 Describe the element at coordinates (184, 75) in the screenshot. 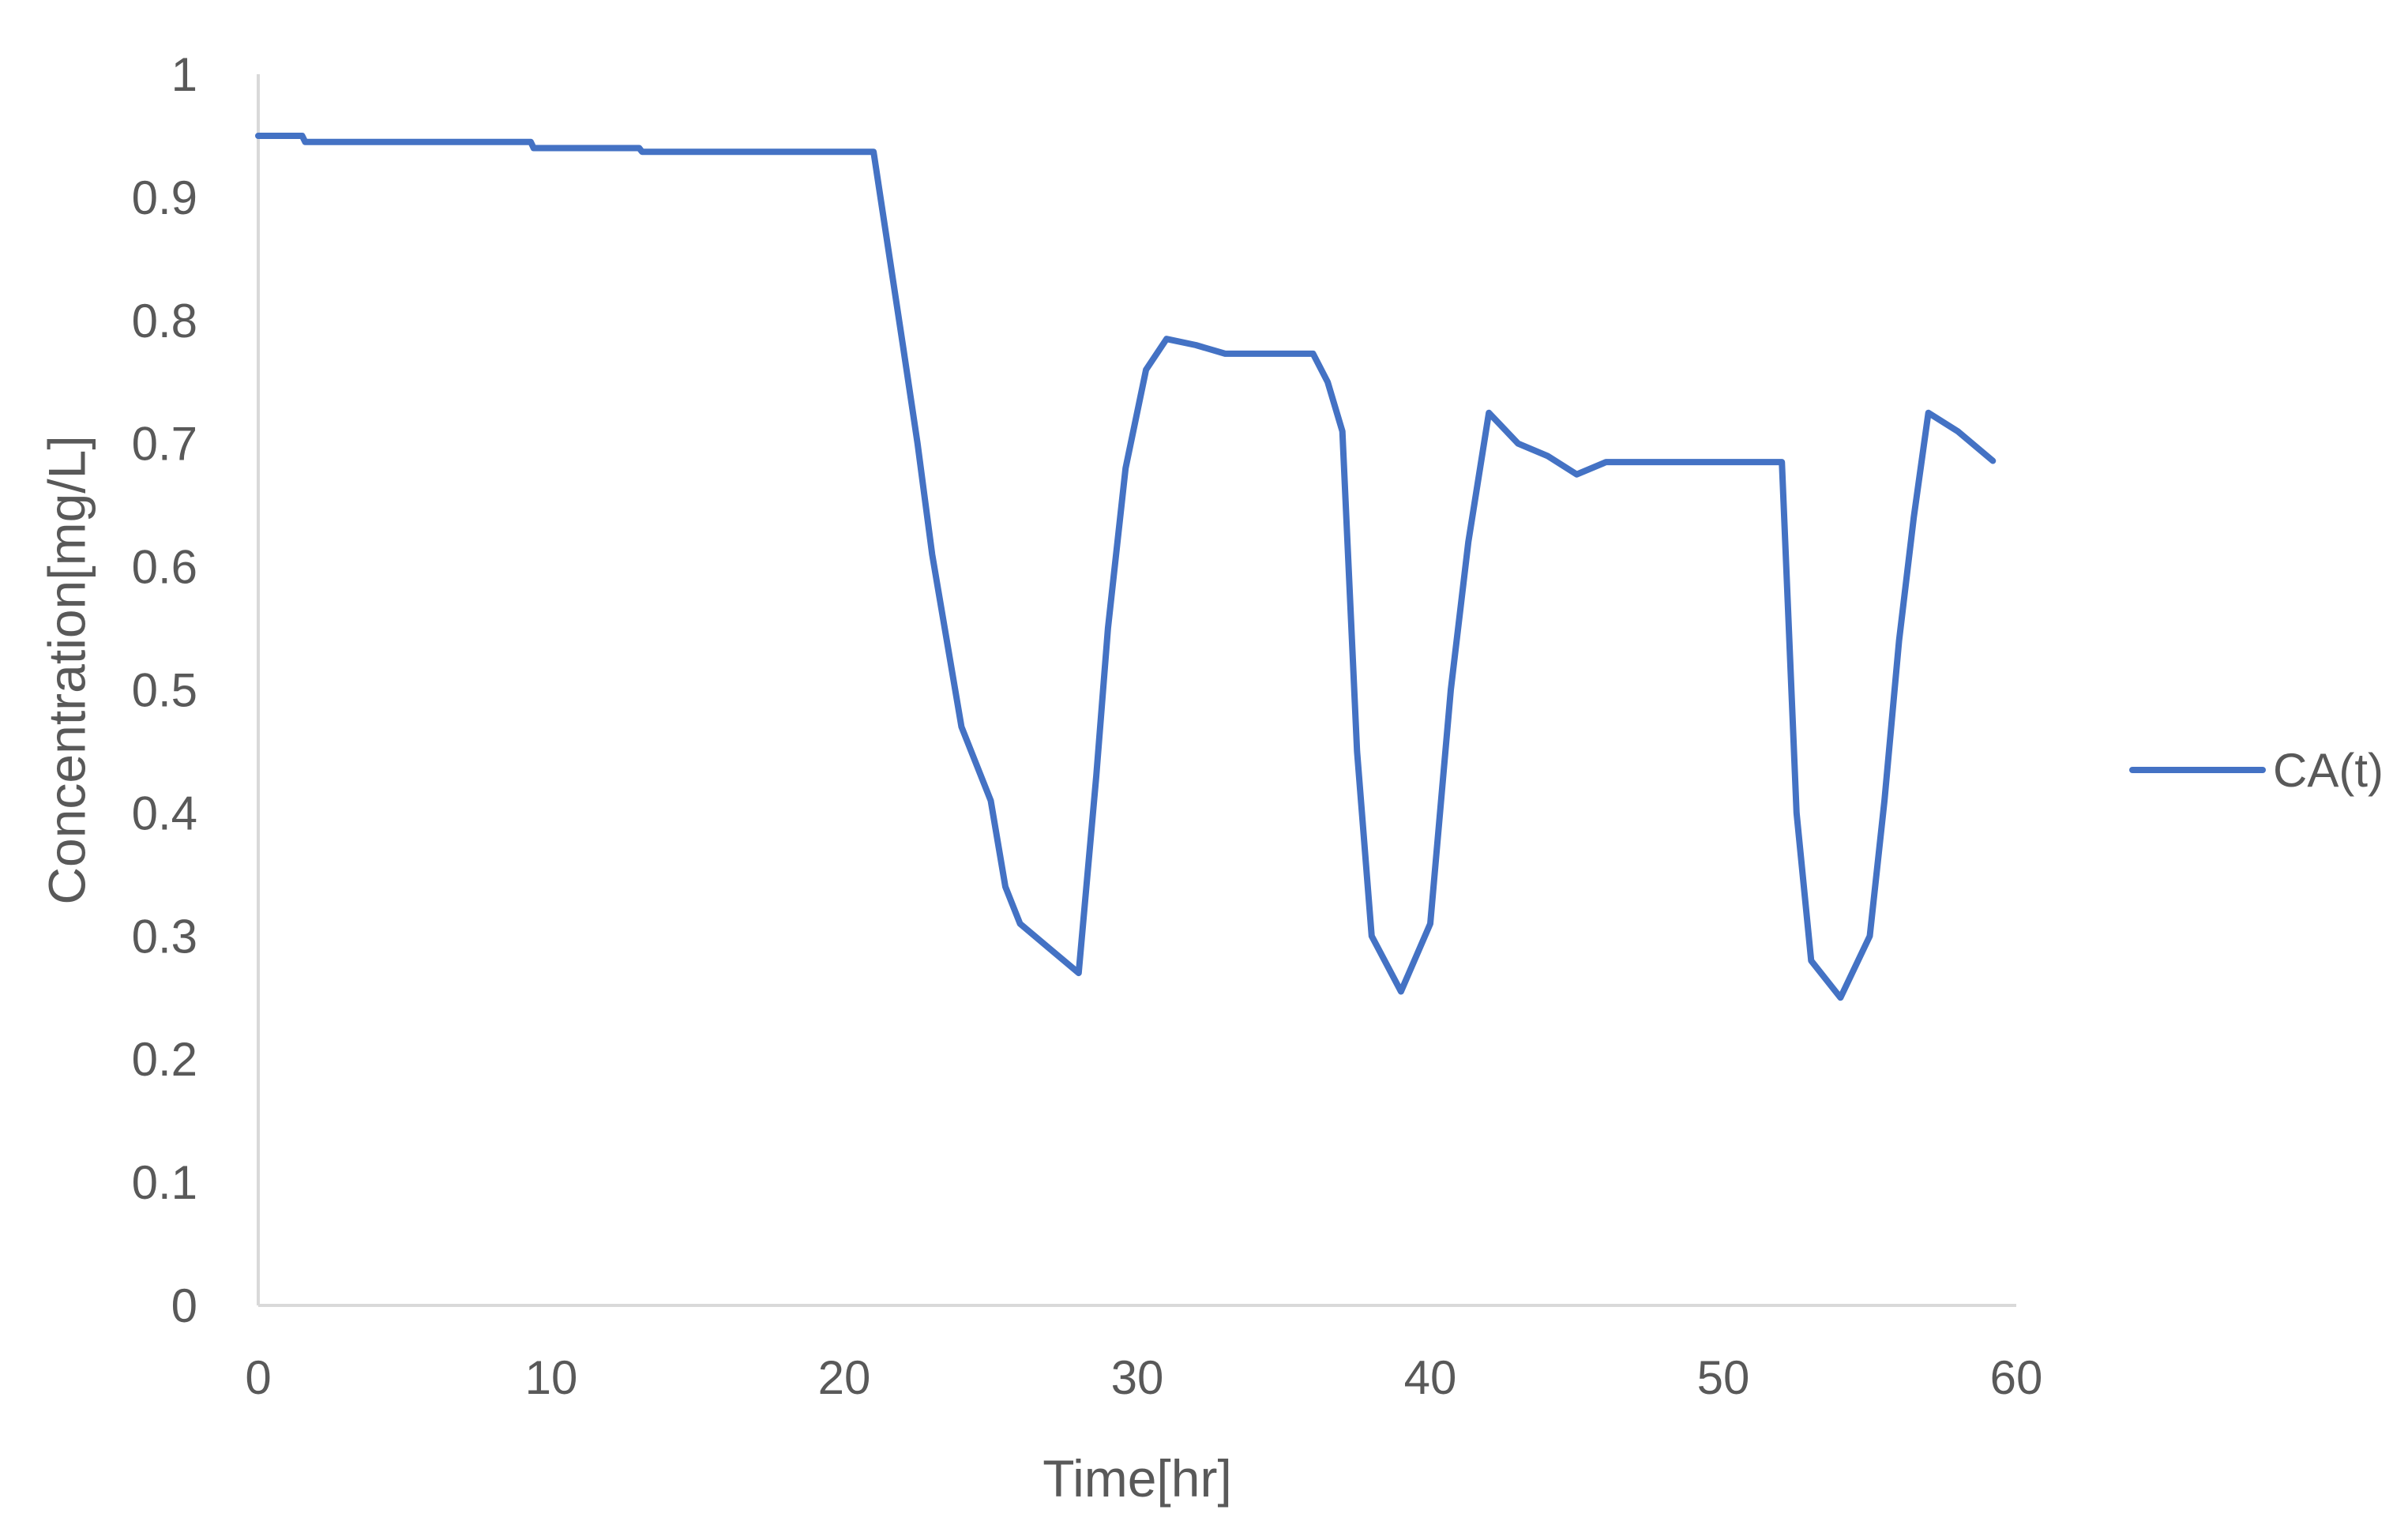

I see `y-tick-label: 1` at that location.